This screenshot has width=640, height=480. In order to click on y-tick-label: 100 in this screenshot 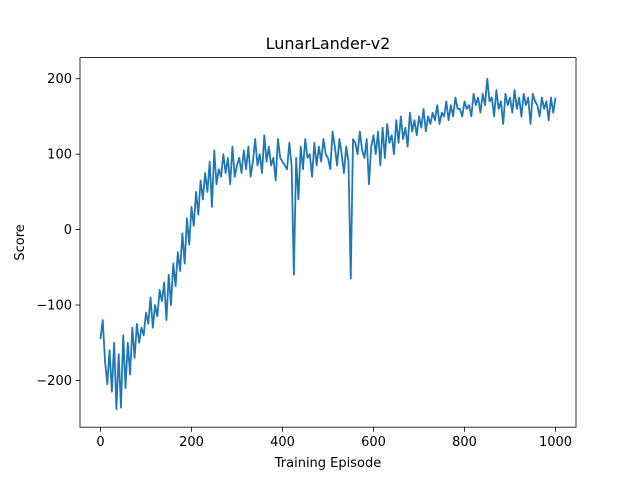, I will do `click(59, 155)`.